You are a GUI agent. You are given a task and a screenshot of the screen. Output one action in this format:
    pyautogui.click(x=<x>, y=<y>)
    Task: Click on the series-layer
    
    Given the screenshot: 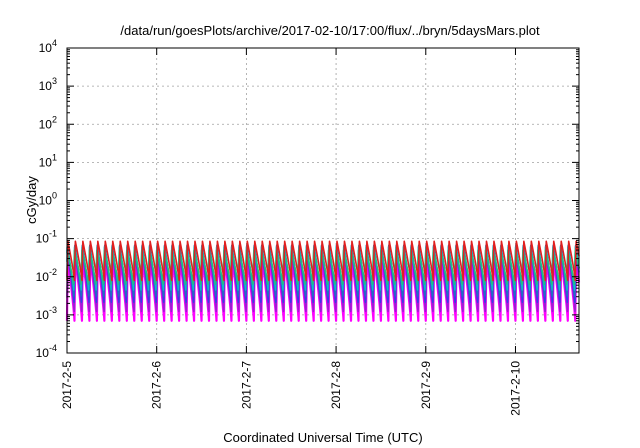 What is the action you would take?
    pyautogui.click(x=323, y=281)
    